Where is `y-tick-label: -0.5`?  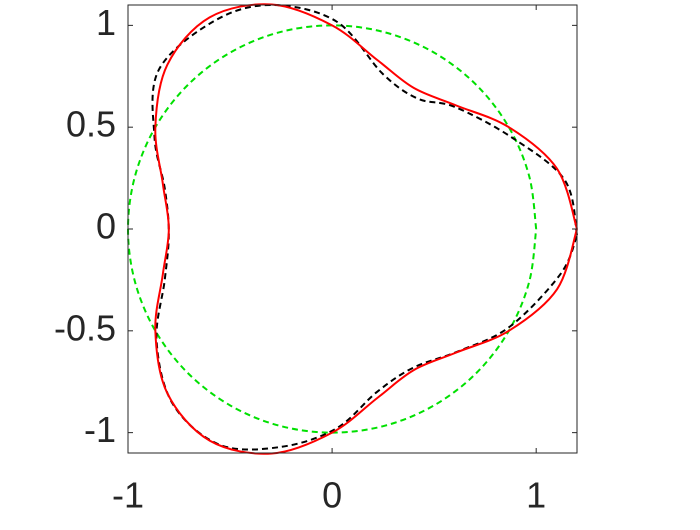 y-tick-label: -0.5 is located at coordinates (85, 327).